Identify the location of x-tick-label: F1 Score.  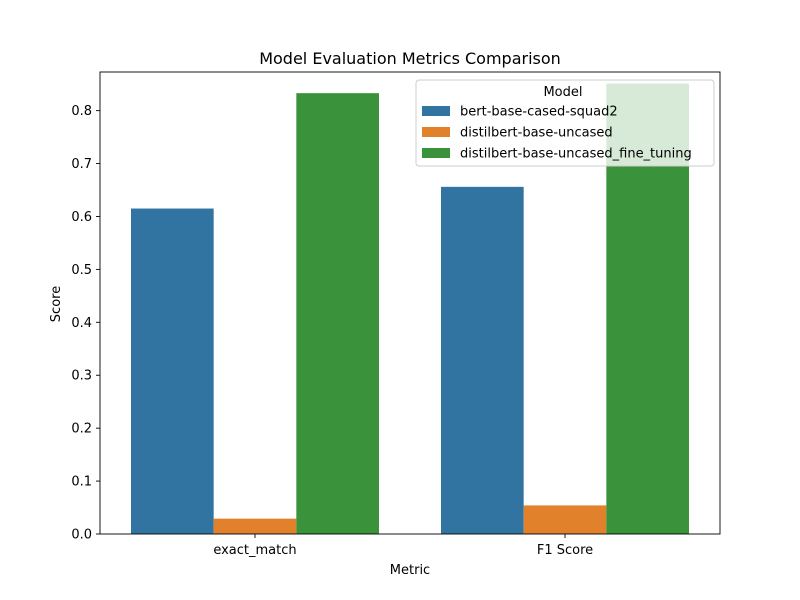
(565, 550).